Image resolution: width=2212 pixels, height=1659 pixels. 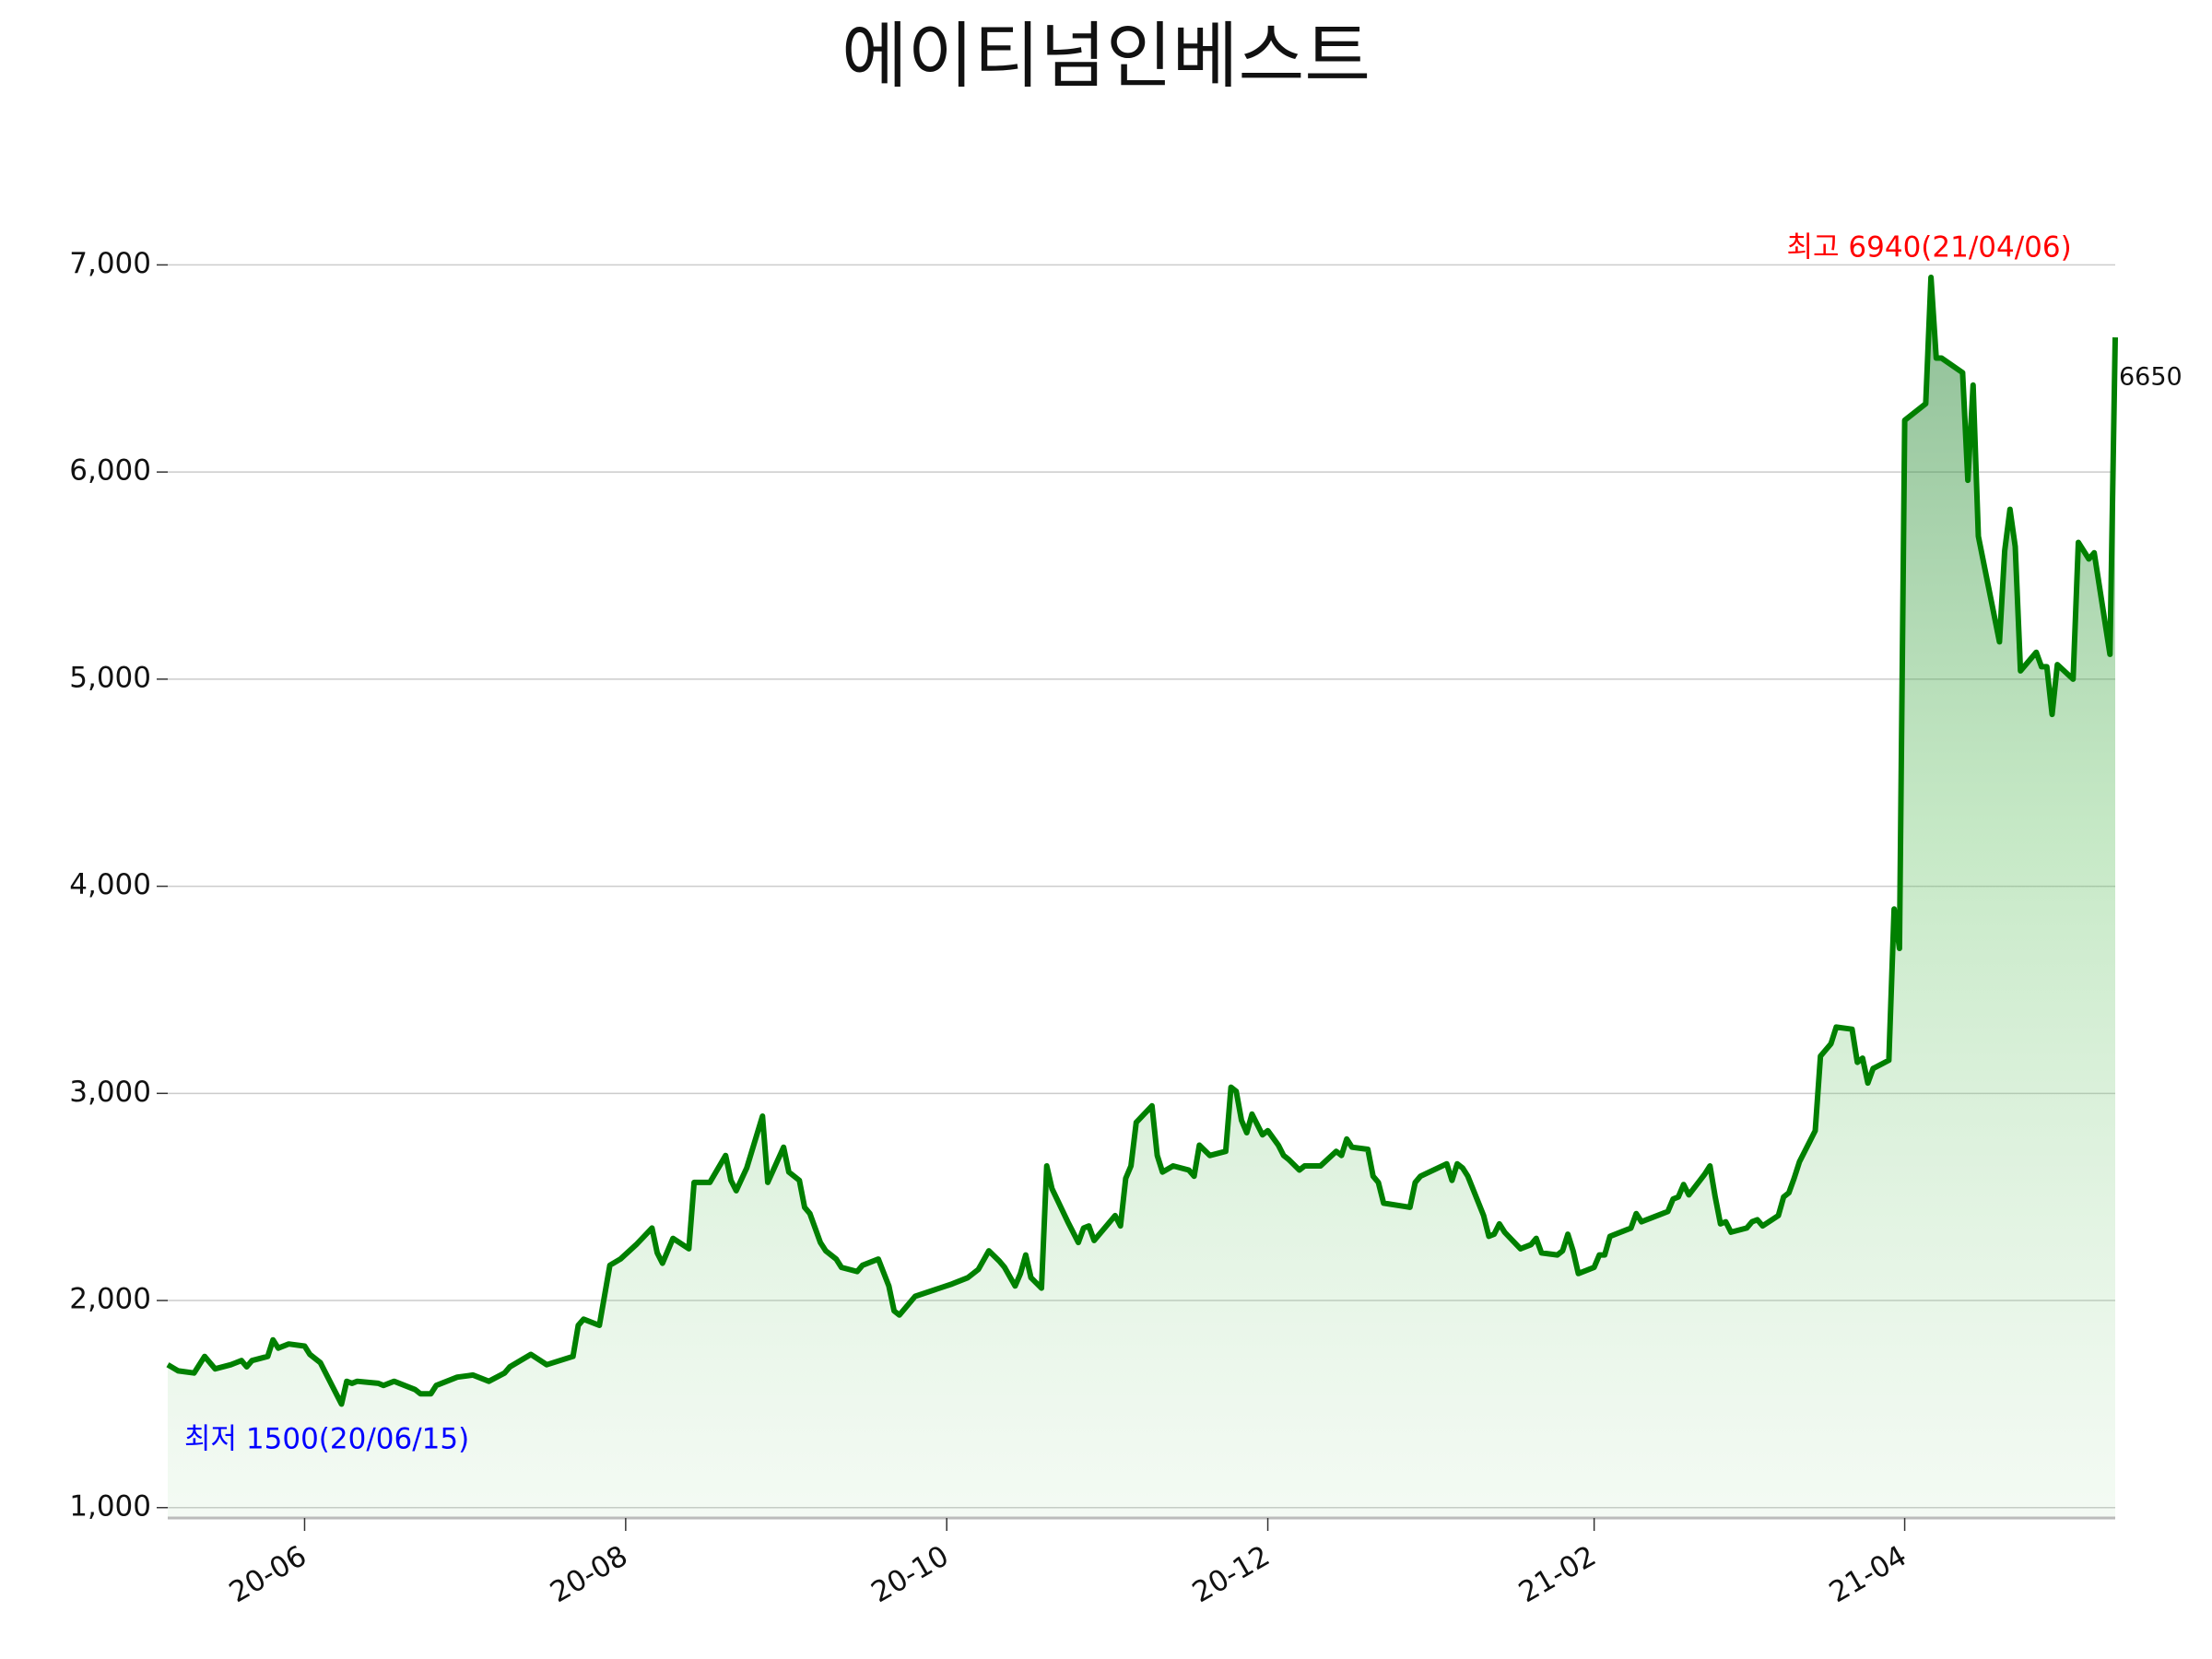 I want to click on x-tick-label: 20-10, so click(x=909, y=1574).